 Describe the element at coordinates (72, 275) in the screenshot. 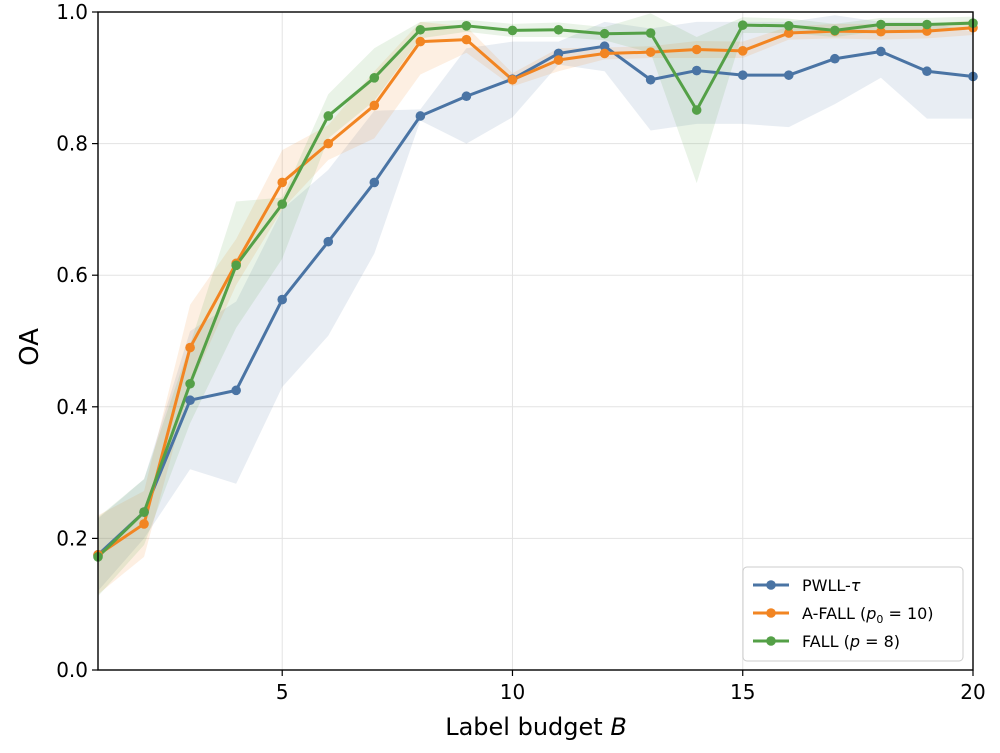

I see `y-tick-label: 0.6` at that location.